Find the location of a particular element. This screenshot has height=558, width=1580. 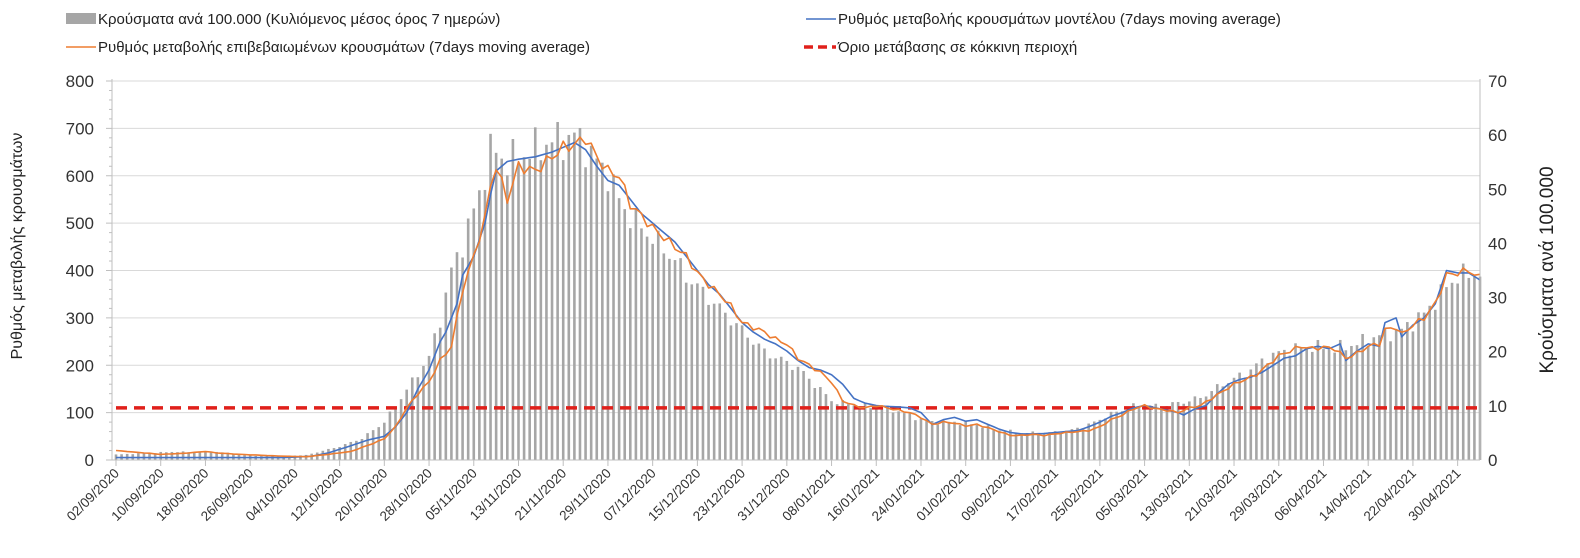

y-tick-left-label: 800 is located at coordinates (80, 81).